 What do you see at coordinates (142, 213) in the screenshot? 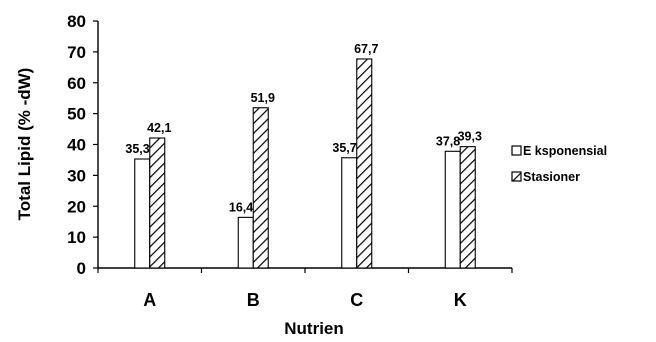
I see `bar-eksponensial-a` at bounding box center [142, 213].